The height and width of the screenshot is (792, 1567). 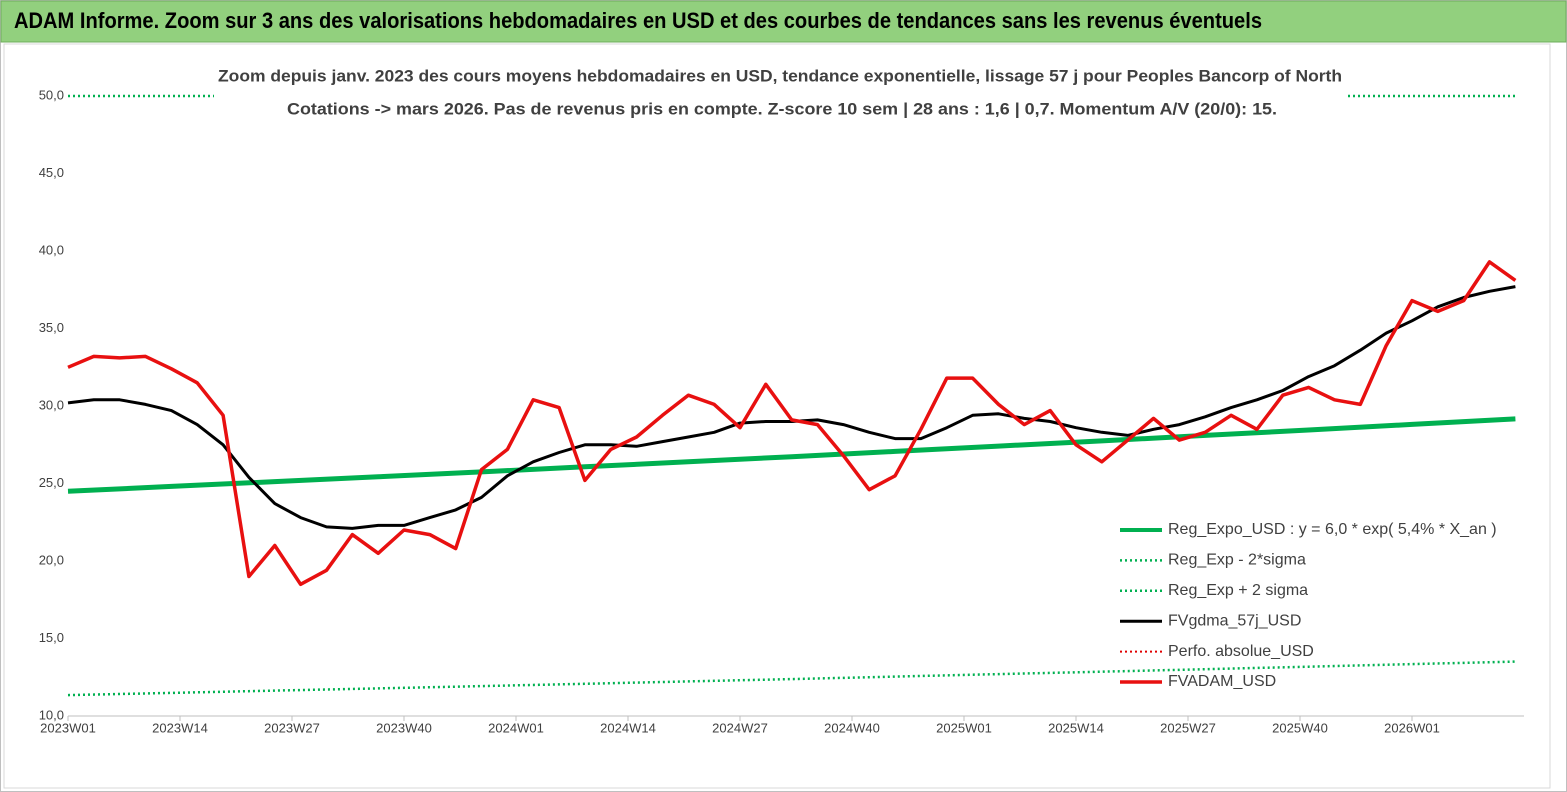 I want to click on y-tick-label: 10,0, so click(x=51, y=714).